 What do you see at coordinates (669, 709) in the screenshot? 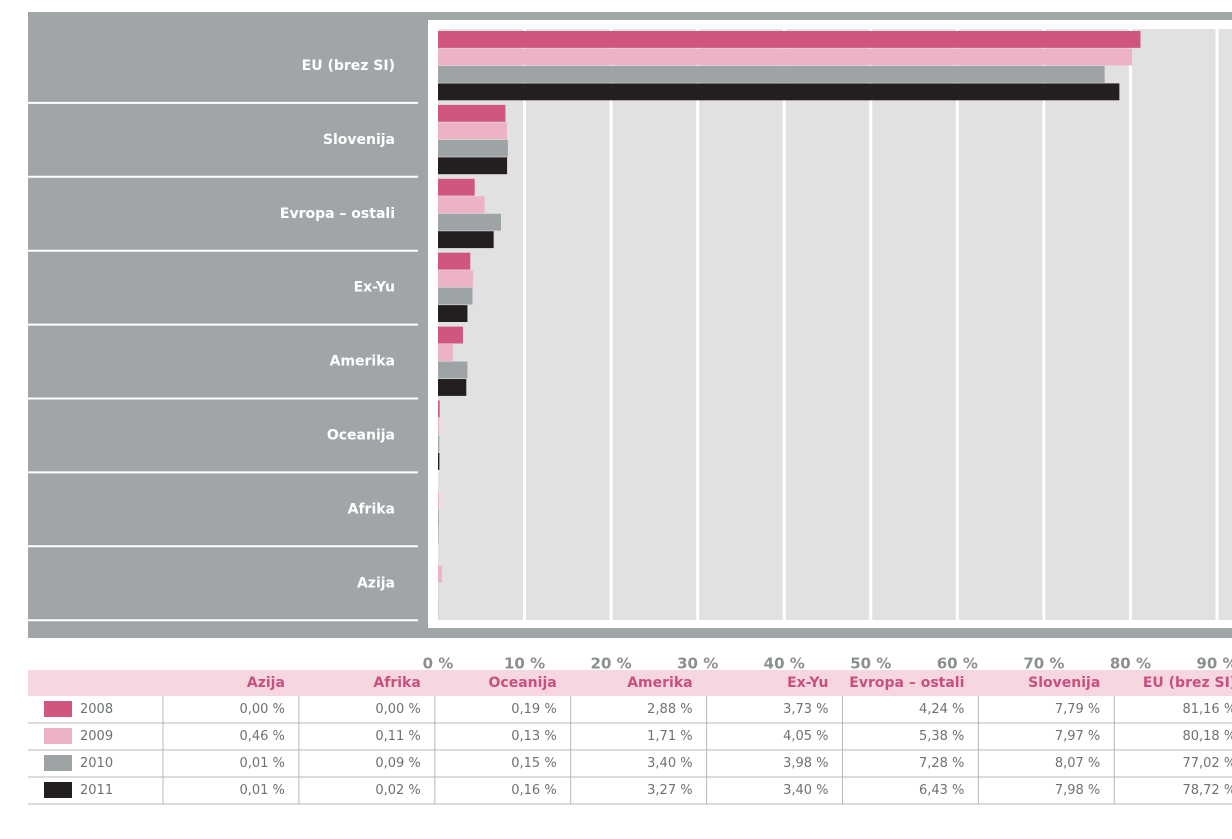
I see `table-cell: 2,88 %` at bounding box center [669, 709].